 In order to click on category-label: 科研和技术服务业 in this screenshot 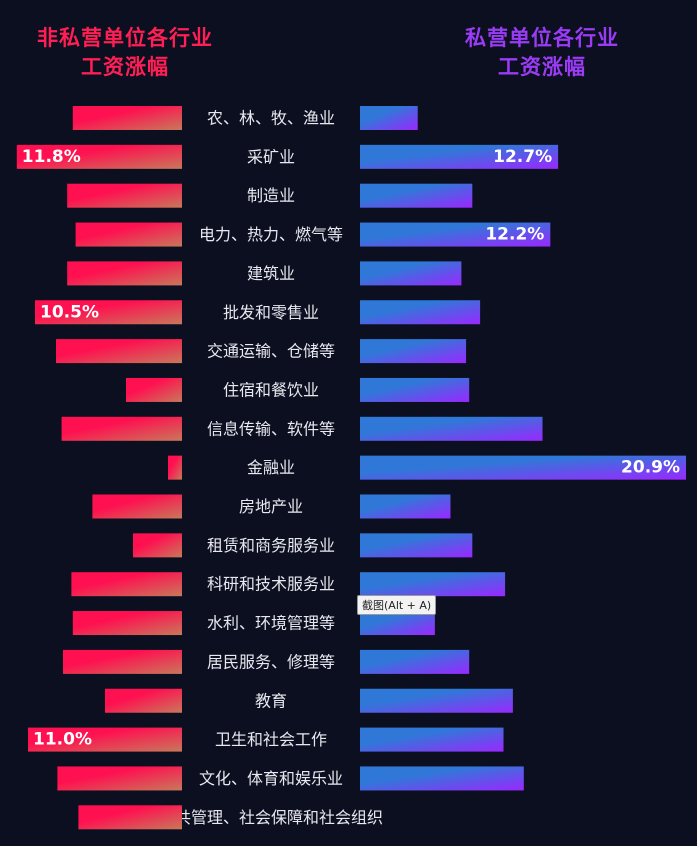, I will do `click(271, 584)`.